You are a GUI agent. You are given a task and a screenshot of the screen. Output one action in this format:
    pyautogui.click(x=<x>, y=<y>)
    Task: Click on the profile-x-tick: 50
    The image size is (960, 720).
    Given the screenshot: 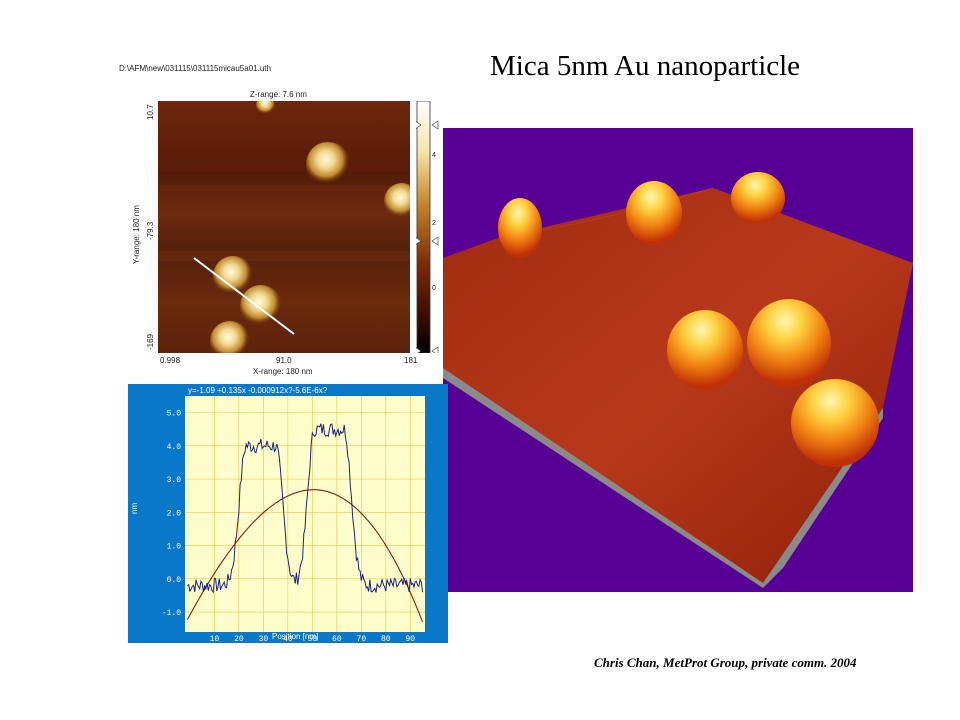 What is the action you would take?
    pyautogui.click(x=313, y=639)
    